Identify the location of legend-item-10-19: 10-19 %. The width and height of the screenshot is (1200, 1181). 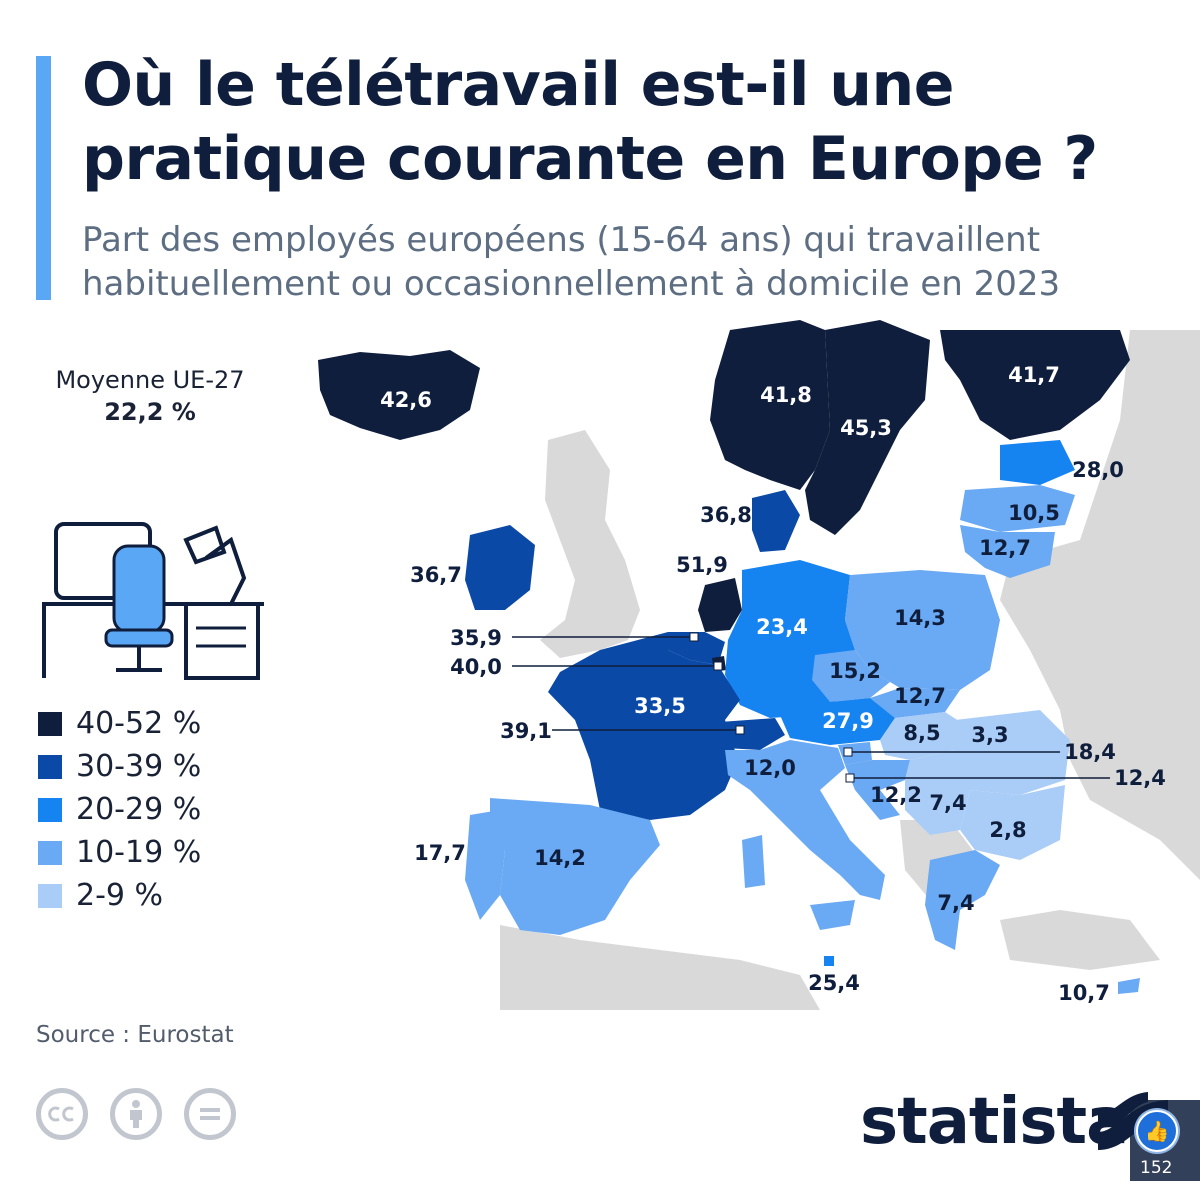
(119, 852).